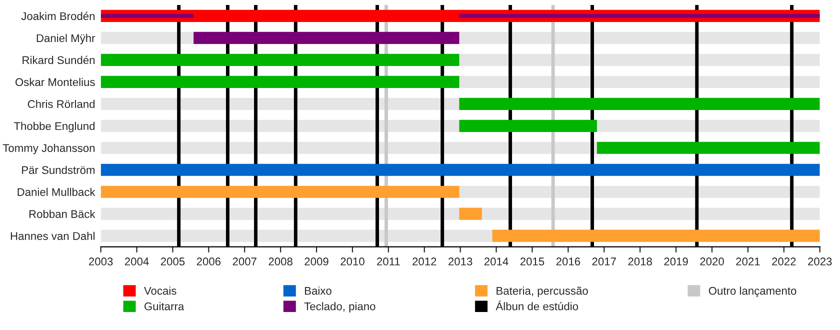 The width and height of the screenshot is (840, 330). I want to click on y-tick-label: Robban Bäck, so click(62, 214).